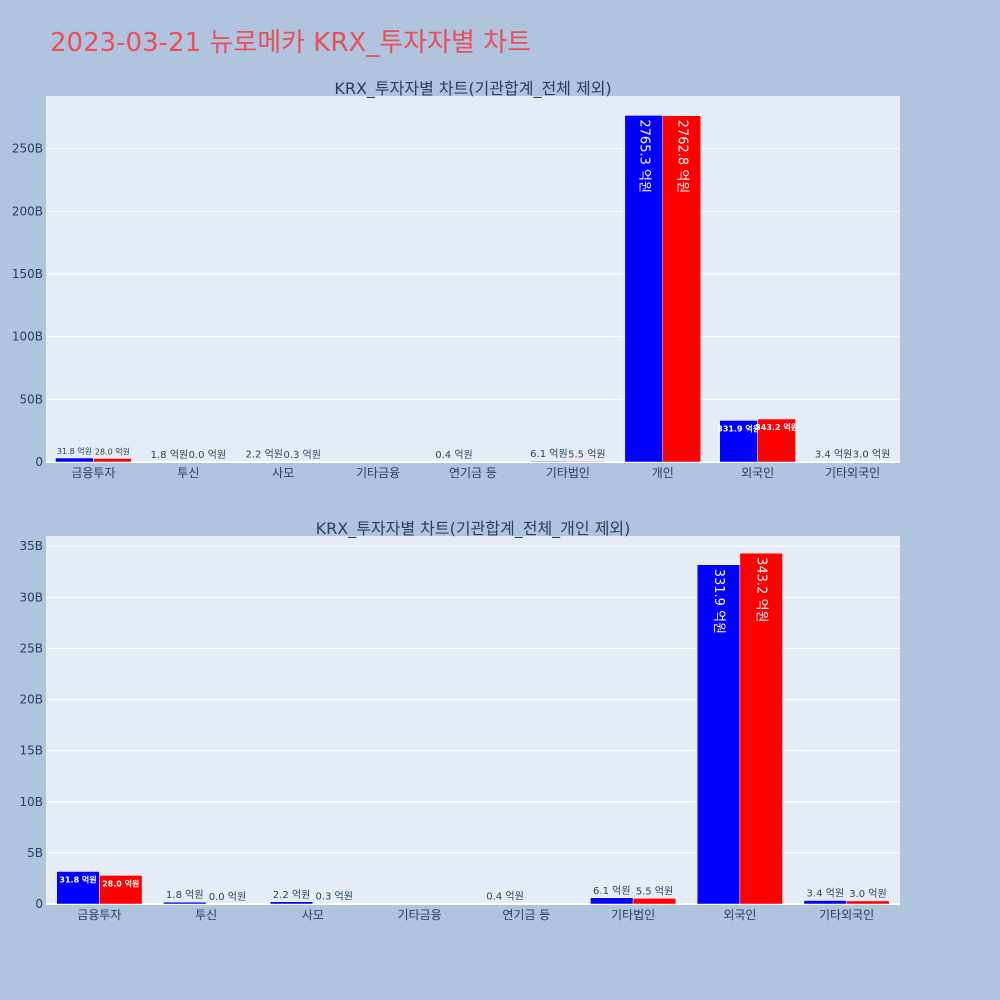  What do you see at coordinates (31, 648) in the screenshot?
I see `y-tick-label: 25B` at bounding box center [31, 648].